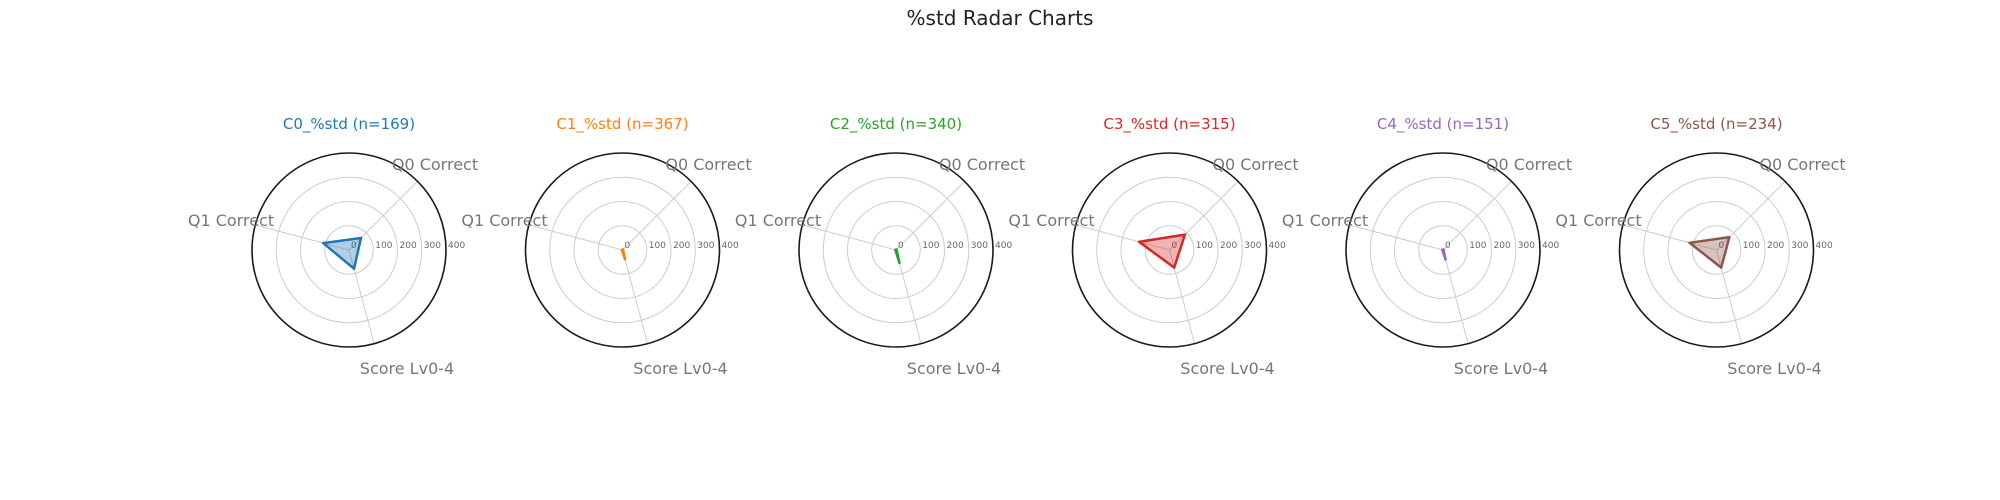  I want to click on panel-title: C5_%std (n=234), so click(1716, 124).